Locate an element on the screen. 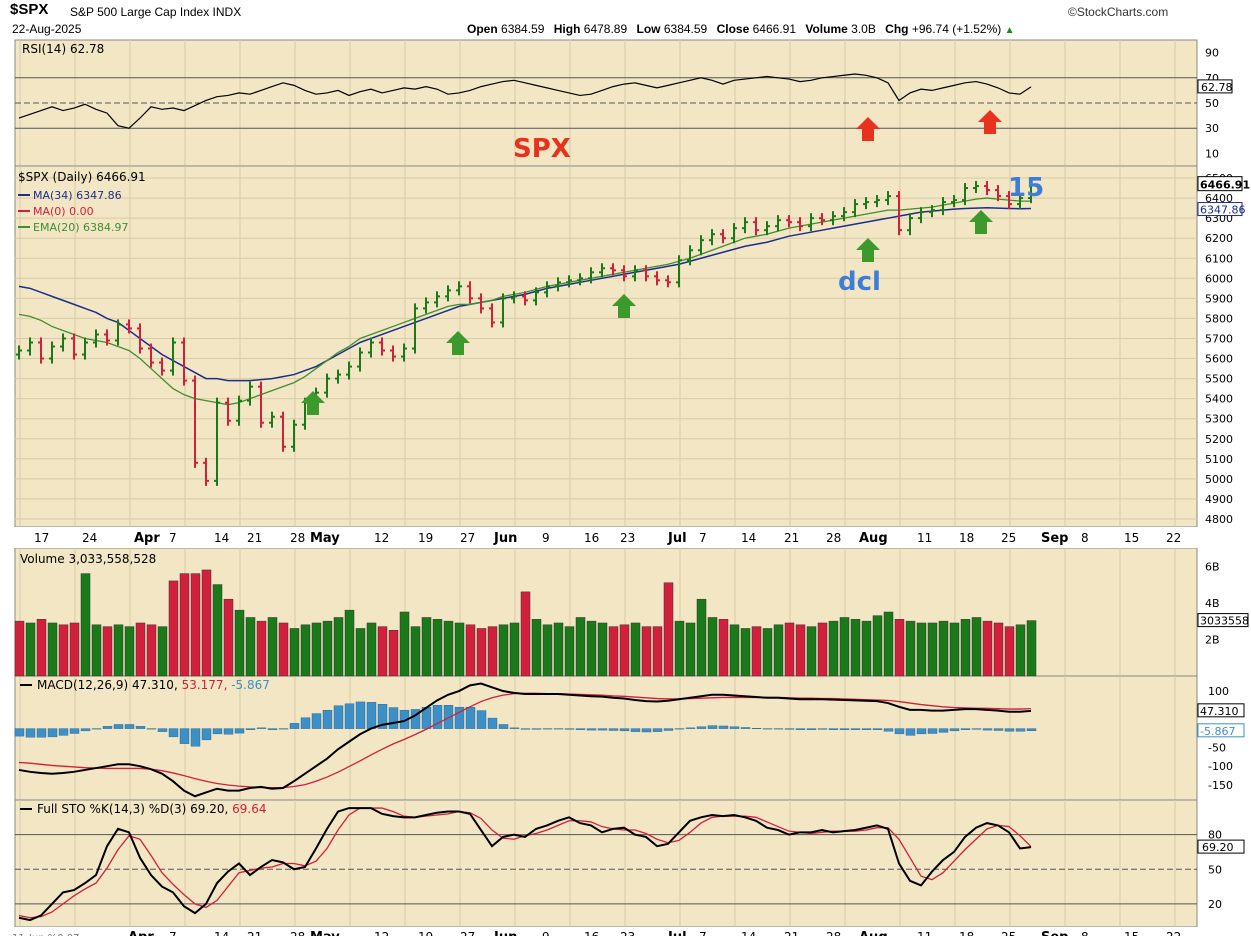 The width and height of the screenshot is (1251, 936). price-tick-label: 5700 is located at coordinates (1219, 338).